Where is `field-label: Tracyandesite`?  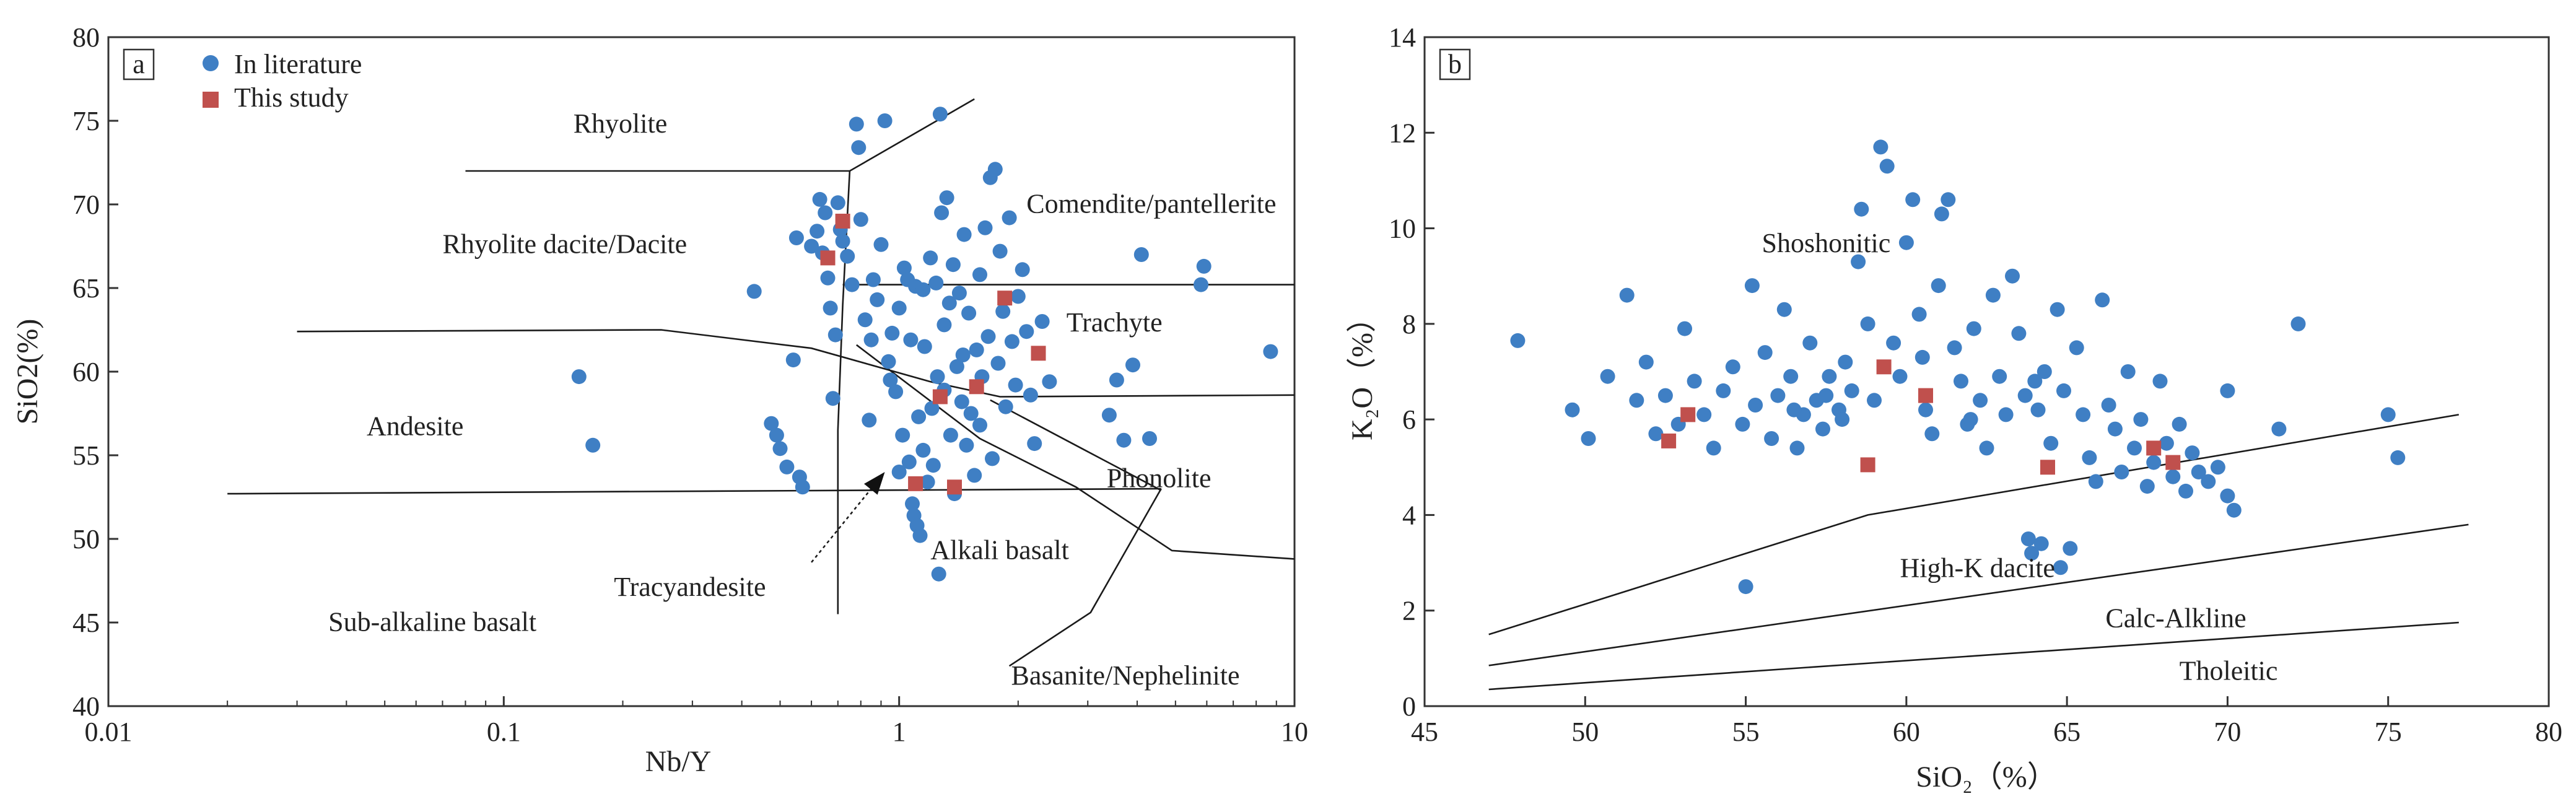 field-label: Tracyandesite is located at coordinates (690, 587).